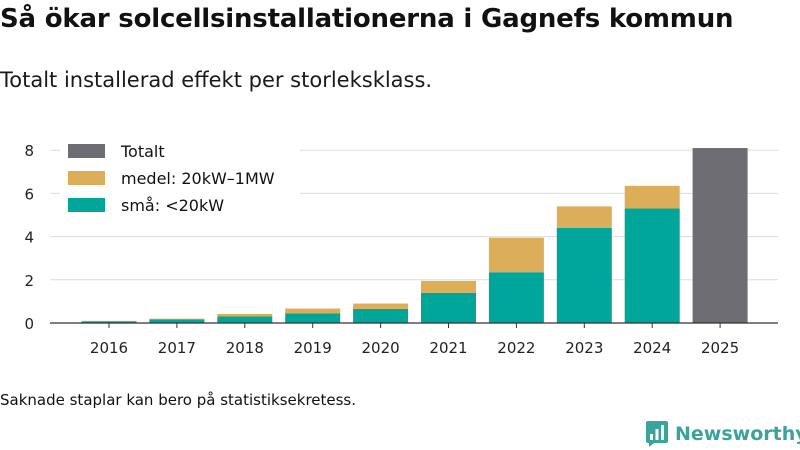 The image size is (800, 450). Describe the element at coordinates (720, 235) in the screenshot. I see `bar-2025` at that location.